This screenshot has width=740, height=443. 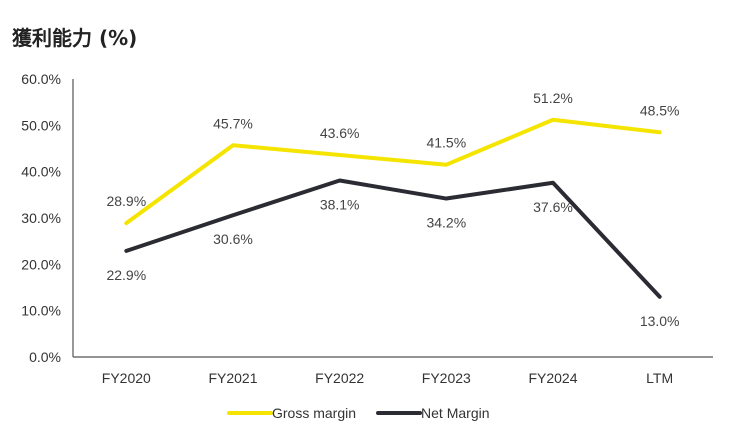 What do you see at coordinates (553, 207) in the screenshot?
I see `net-margin-data-label: 37.6%` at bounding box center [553, 207].